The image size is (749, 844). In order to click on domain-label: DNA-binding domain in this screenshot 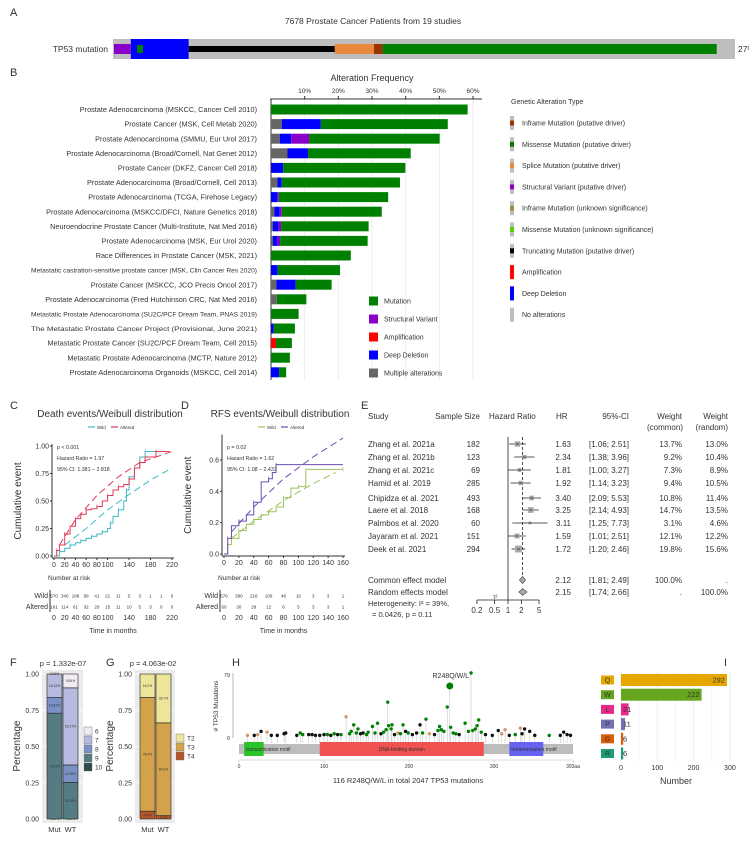, I will do `click(402, 750)`.